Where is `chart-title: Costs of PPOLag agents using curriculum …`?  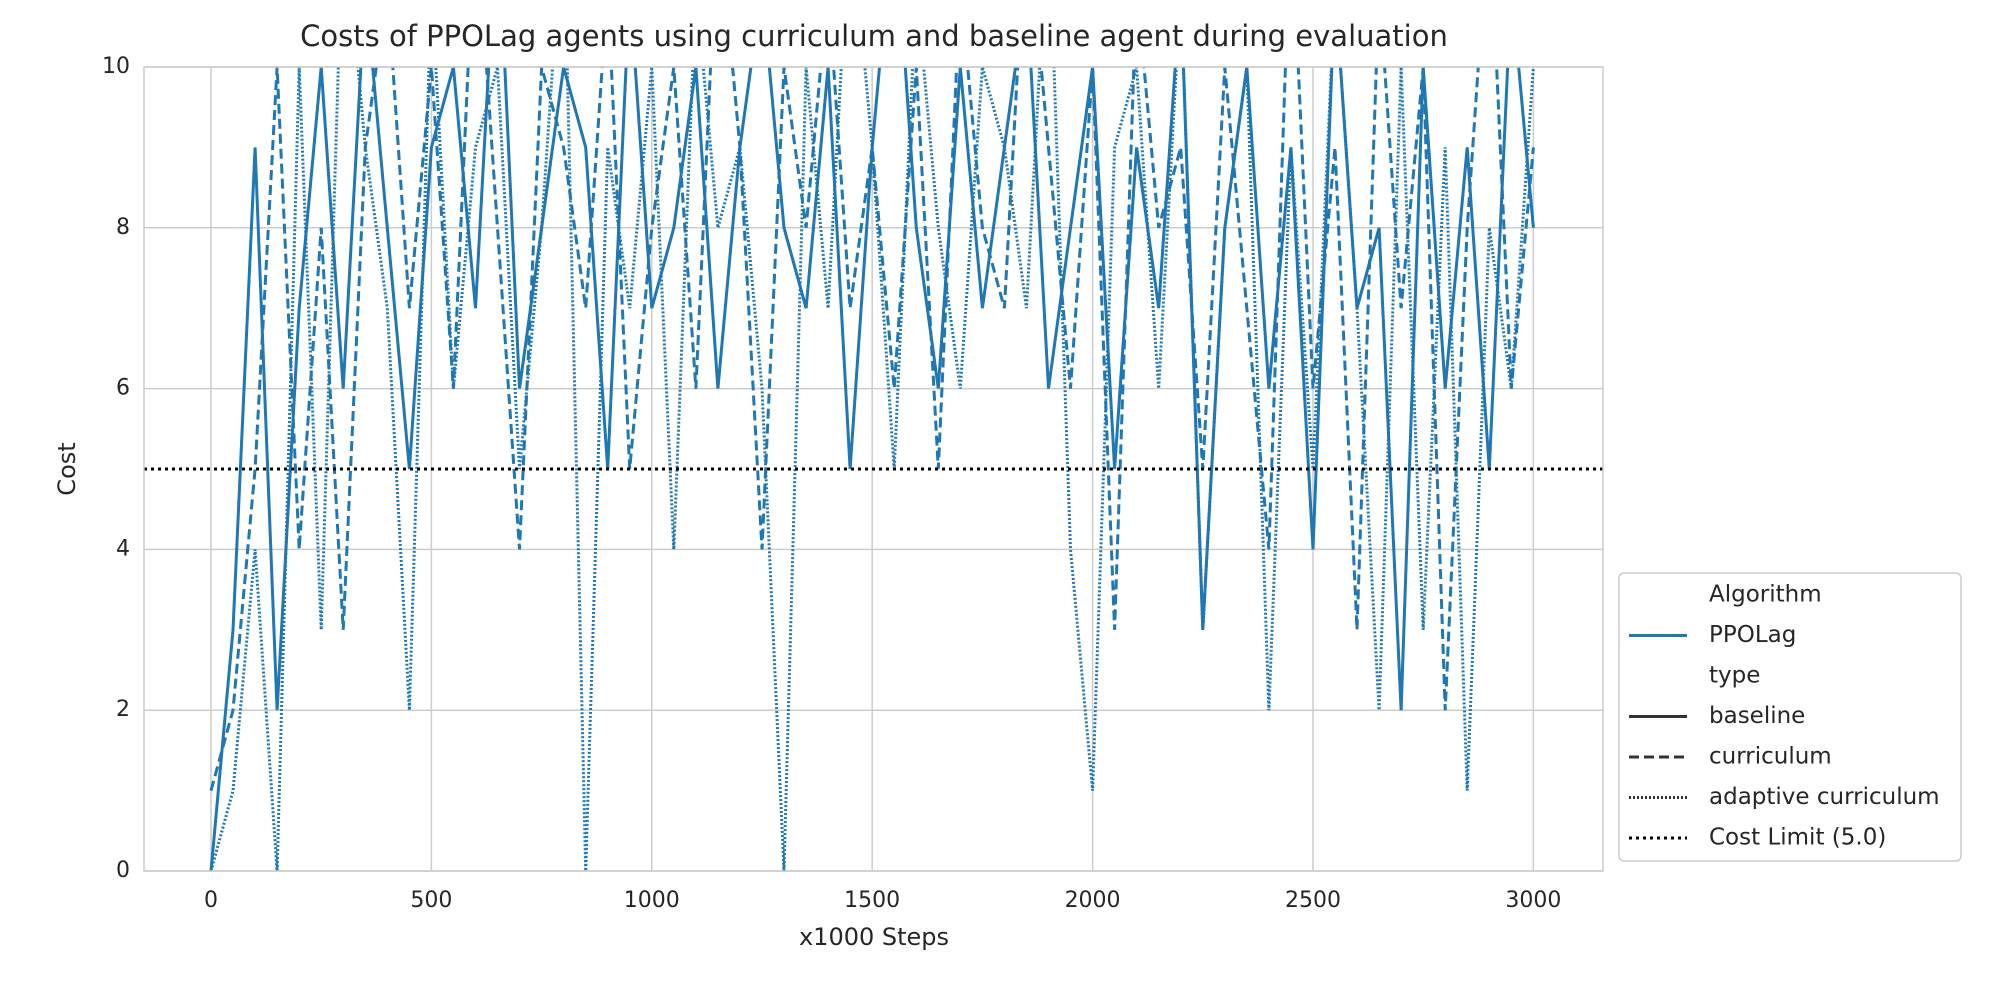 chart-title: Costs of PPOLag agents using curriculum … is located at coordinates (874, 36).